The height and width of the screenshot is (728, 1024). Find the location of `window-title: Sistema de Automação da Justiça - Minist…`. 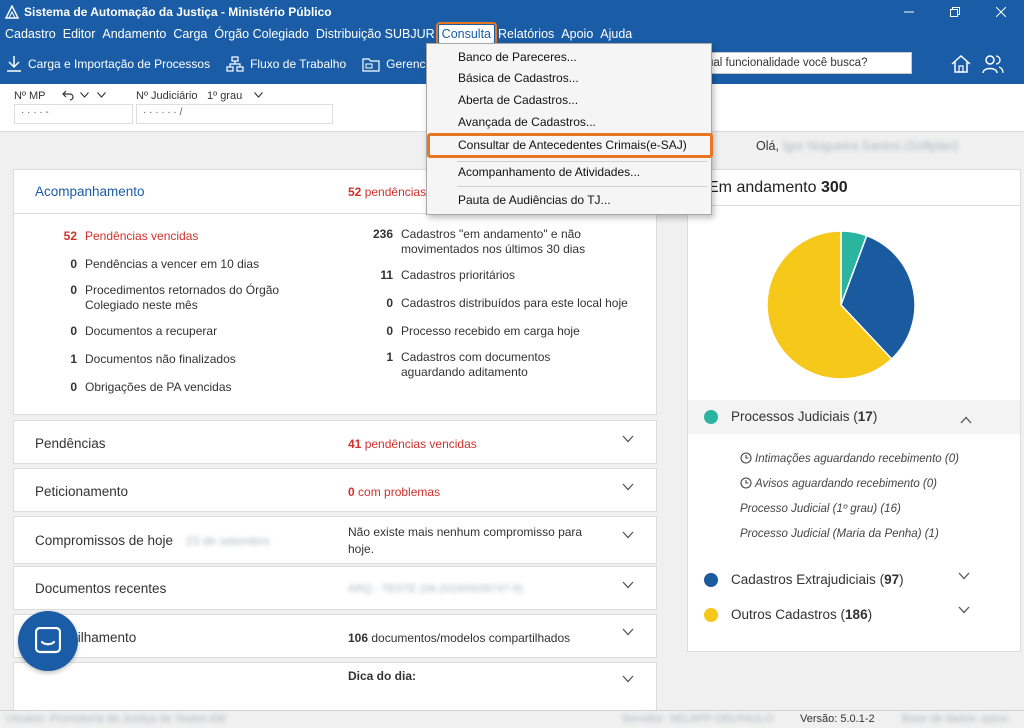

window-title: Sistema de Automação da Justiça - Minist… is located at coordinates (178, 12).